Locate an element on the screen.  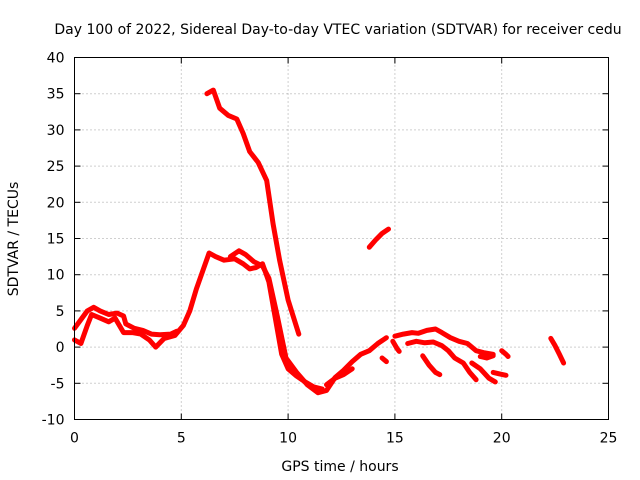
y-tick-label: -5 is located at coordinates (58, 384).